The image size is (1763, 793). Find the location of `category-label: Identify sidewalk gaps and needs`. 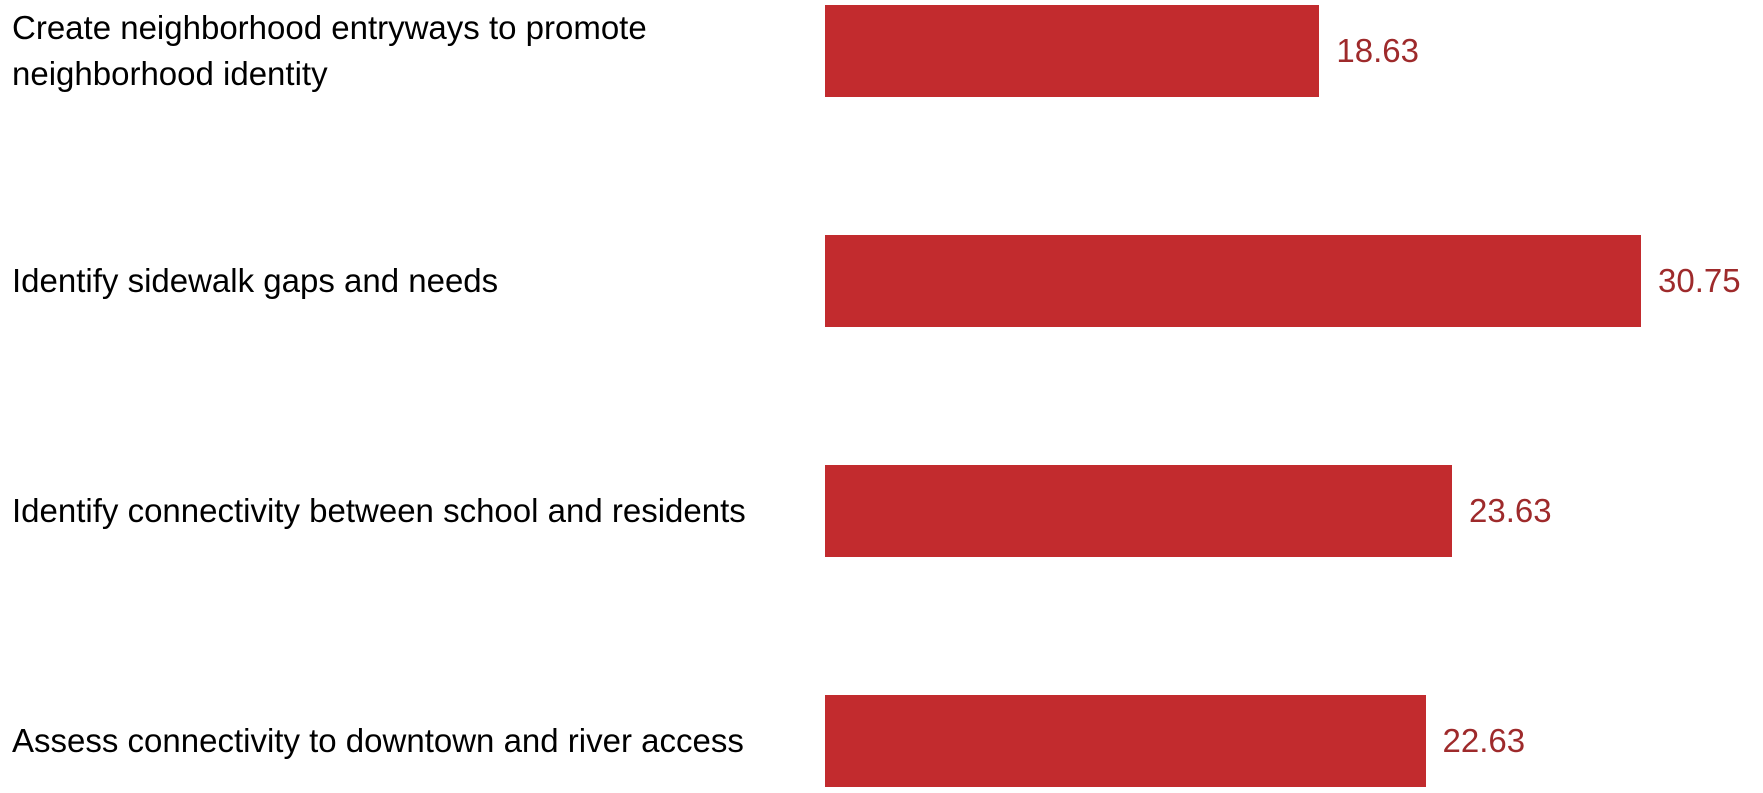

category-label: Identify sidewalk gaps and needs is located at coordinates (255, 280).